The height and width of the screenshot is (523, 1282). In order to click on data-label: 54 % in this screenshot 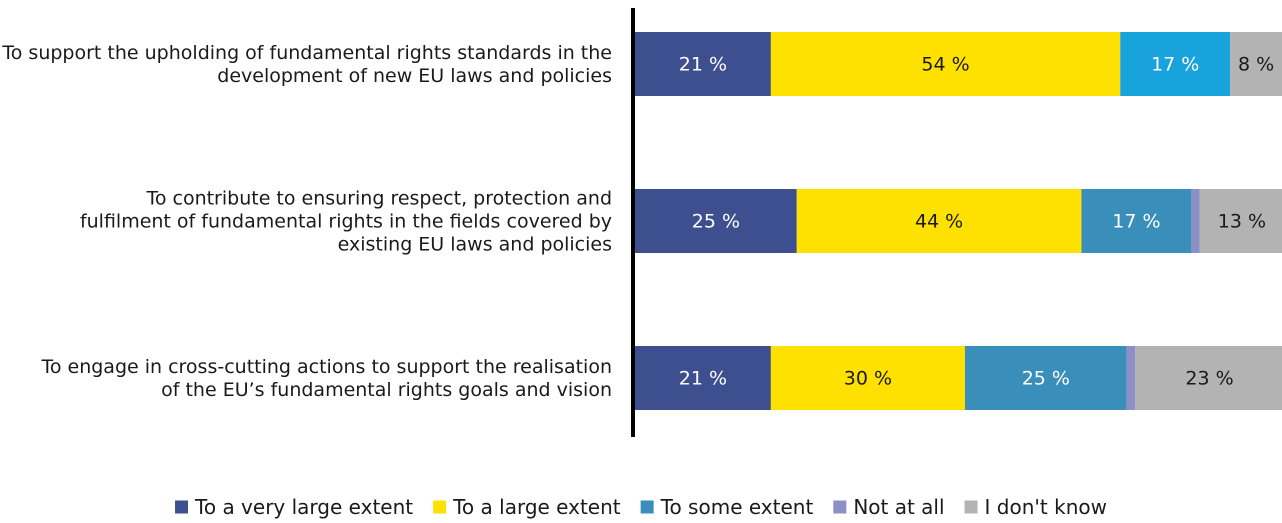, I will do `click(945, 65)`.